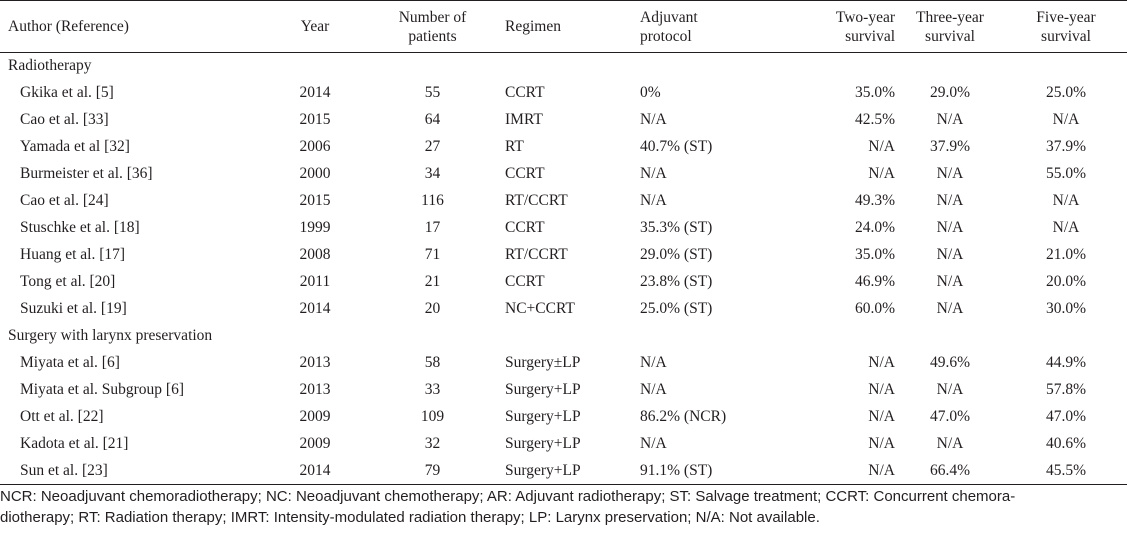 The width and height of the screenshot is (1127, 535). I want to click on cell-author: Yamada et al [32], so click(75, 146).